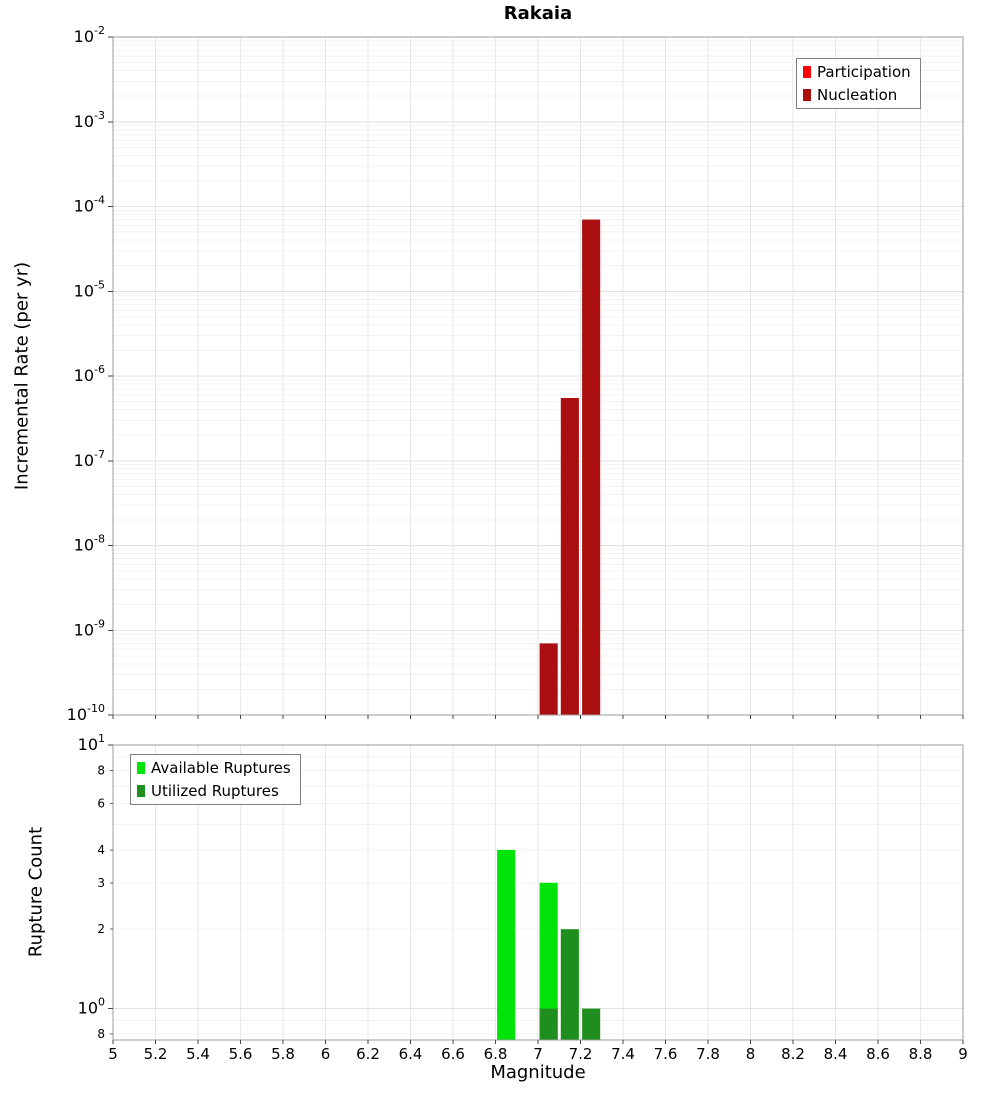  I want to click on y-tick-label: 10⁻⁵, so click(89, 289).